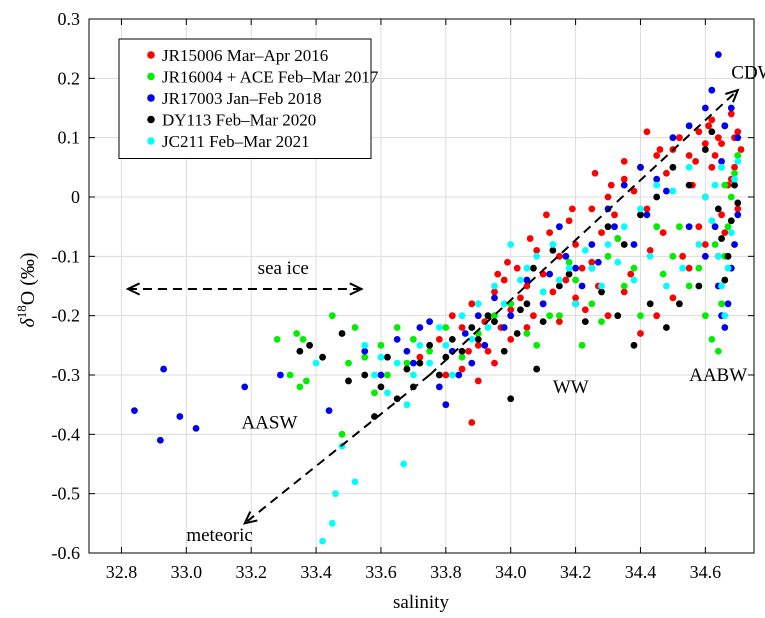 The width and height of the screenshot is (765, 618). What do you see at coordinates (28, 278) in the screenshot?
I see `y-axis-label-rest: O (‰)` at bounding box center [28, 278].